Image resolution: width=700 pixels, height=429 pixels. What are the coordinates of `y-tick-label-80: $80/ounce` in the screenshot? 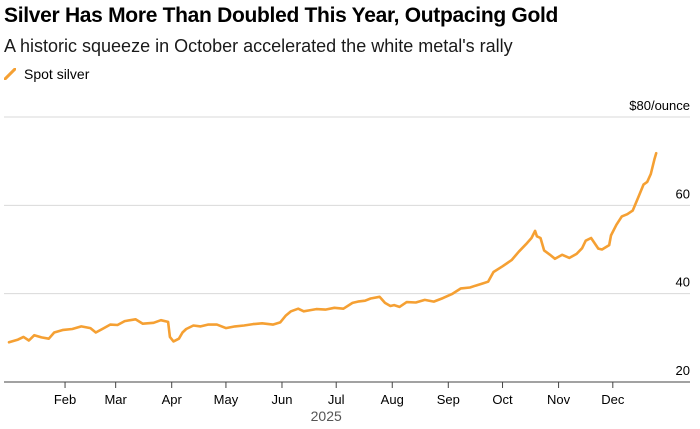 It's located at (659, 105).